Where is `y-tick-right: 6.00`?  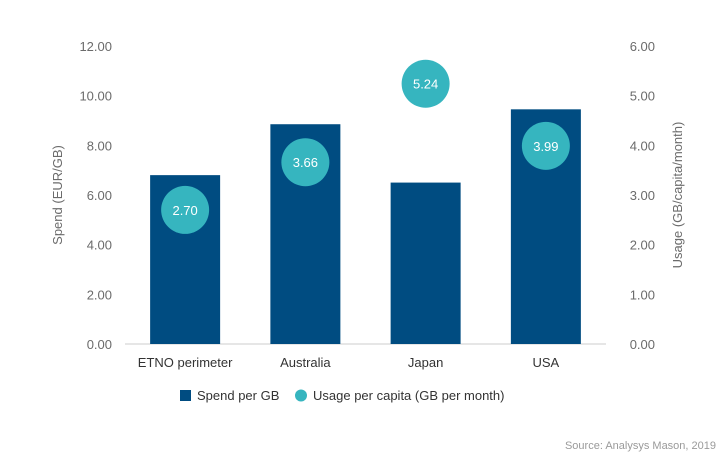 y-tick-right: 6.00 is located at coordinates (642, 46).